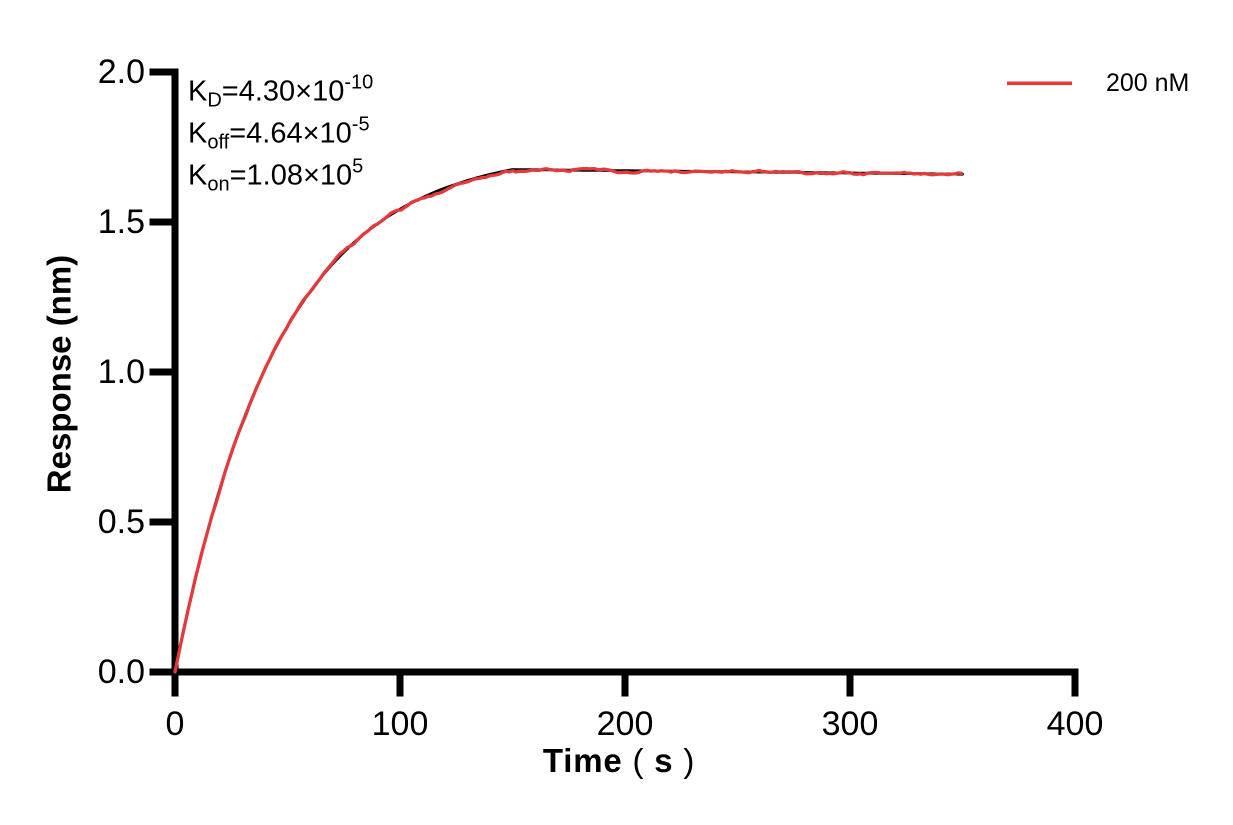 Image resolution: width=1233 pixels, height=825 pixels. I want to click on svg-text: Koff=4.64×10-5, so click(279, 134).